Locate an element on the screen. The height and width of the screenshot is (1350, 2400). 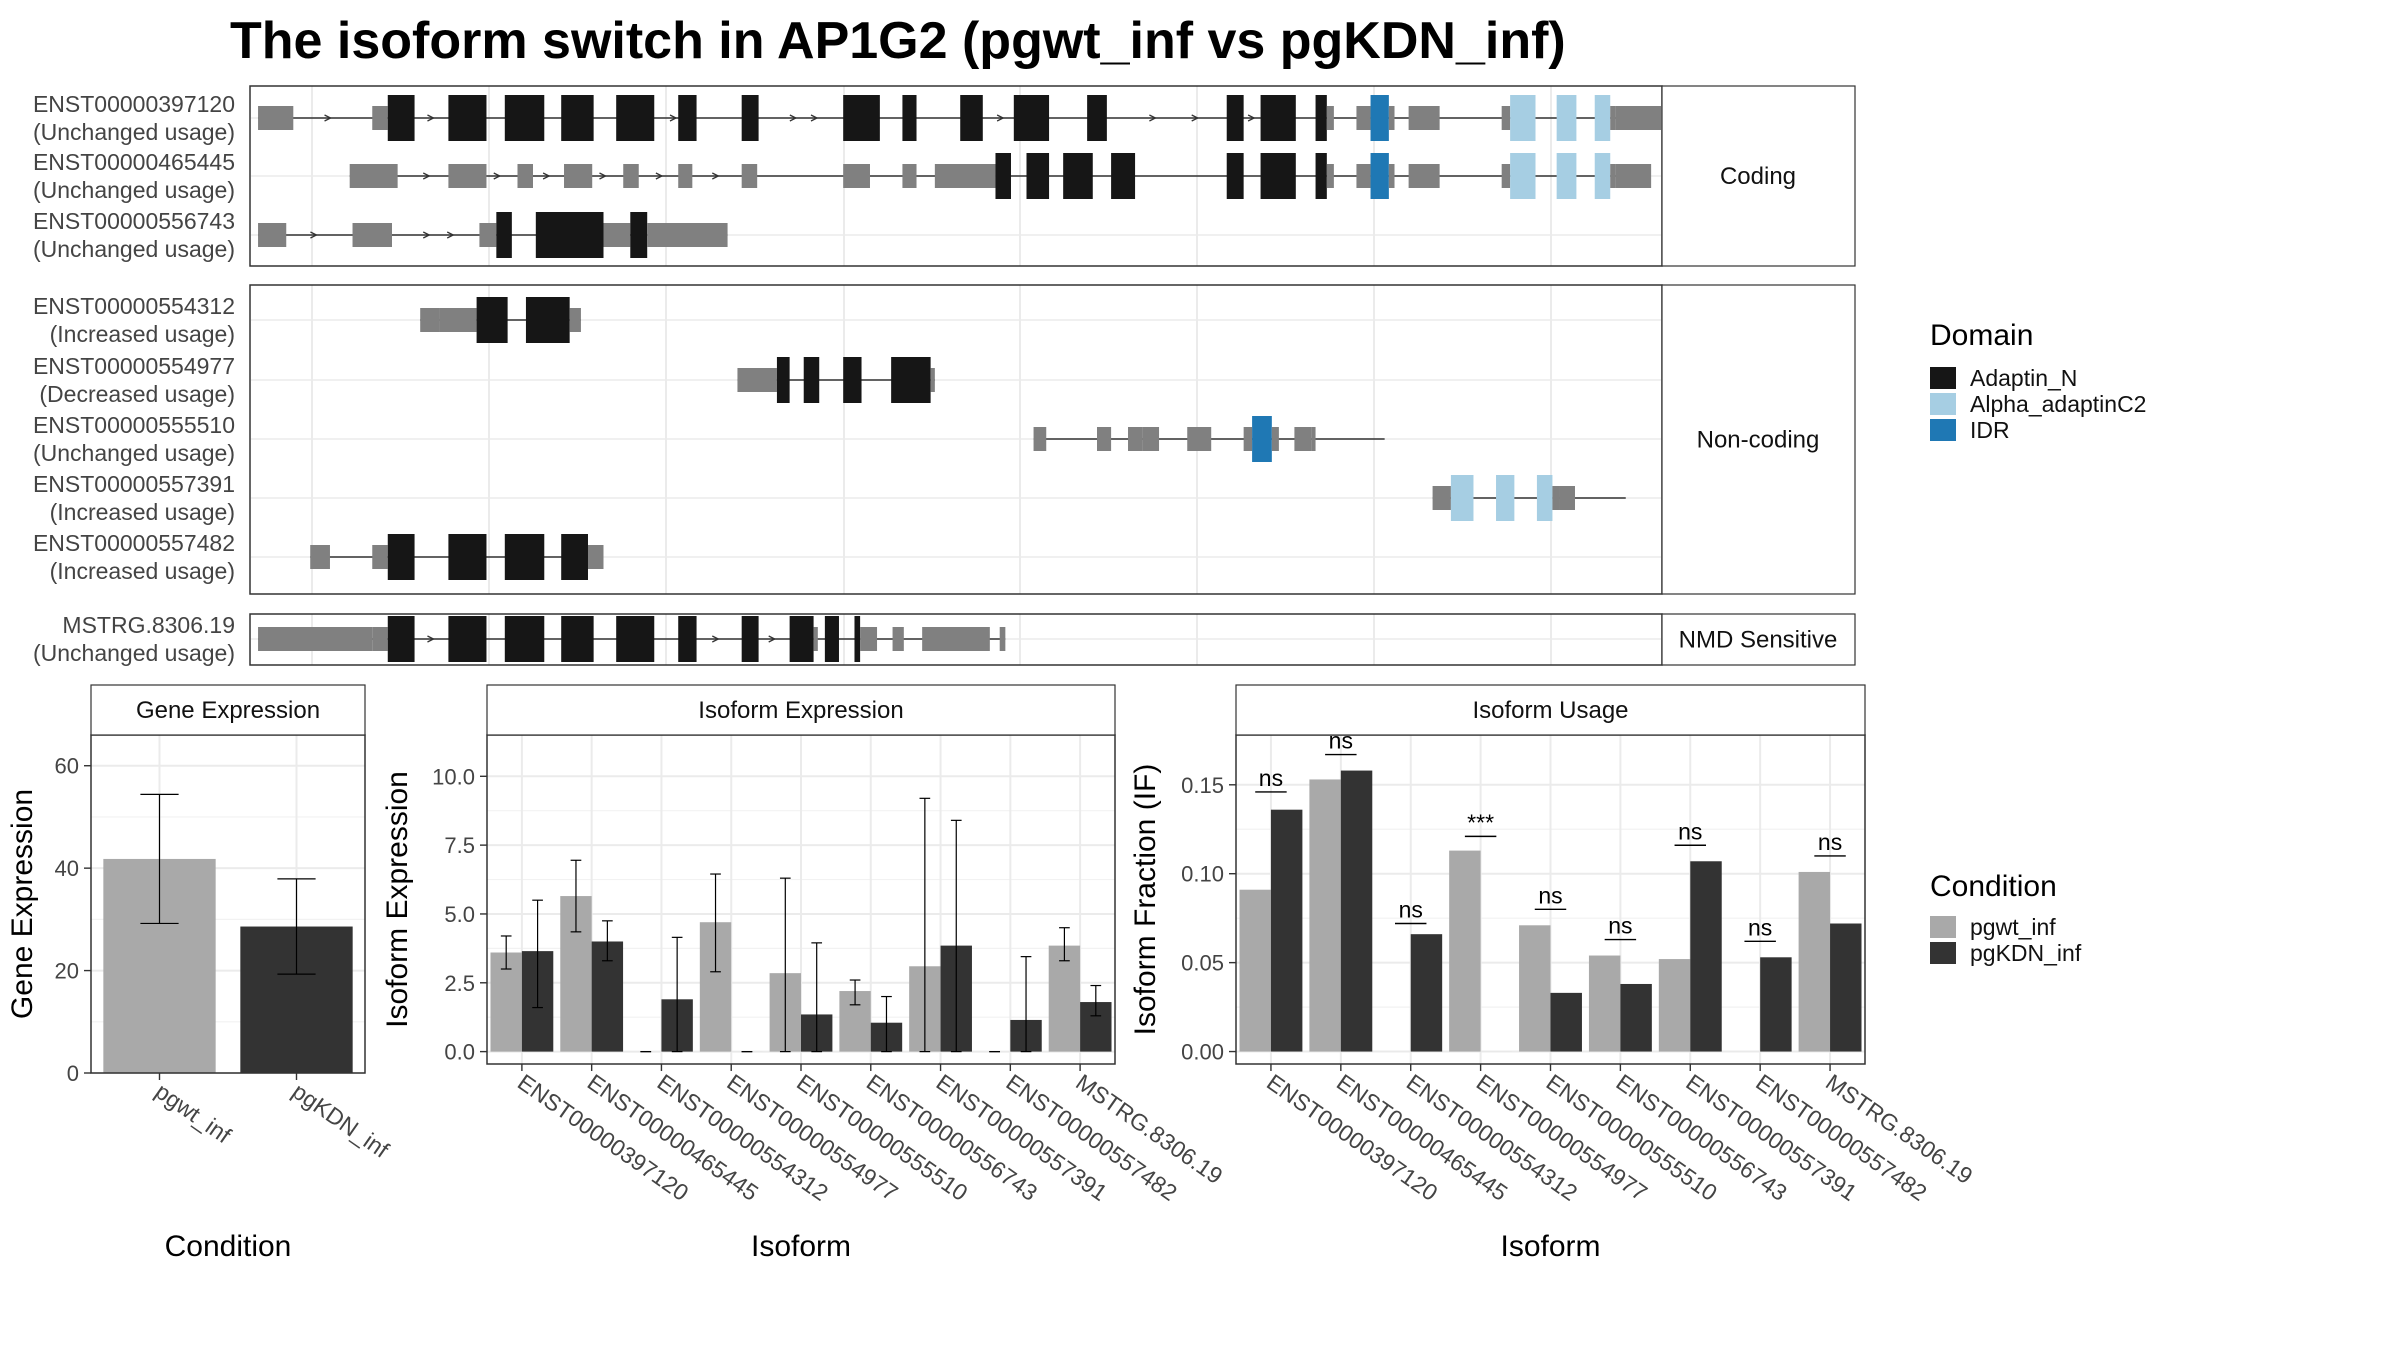
legend-label: IDR is located at coordinates (1990, 430).